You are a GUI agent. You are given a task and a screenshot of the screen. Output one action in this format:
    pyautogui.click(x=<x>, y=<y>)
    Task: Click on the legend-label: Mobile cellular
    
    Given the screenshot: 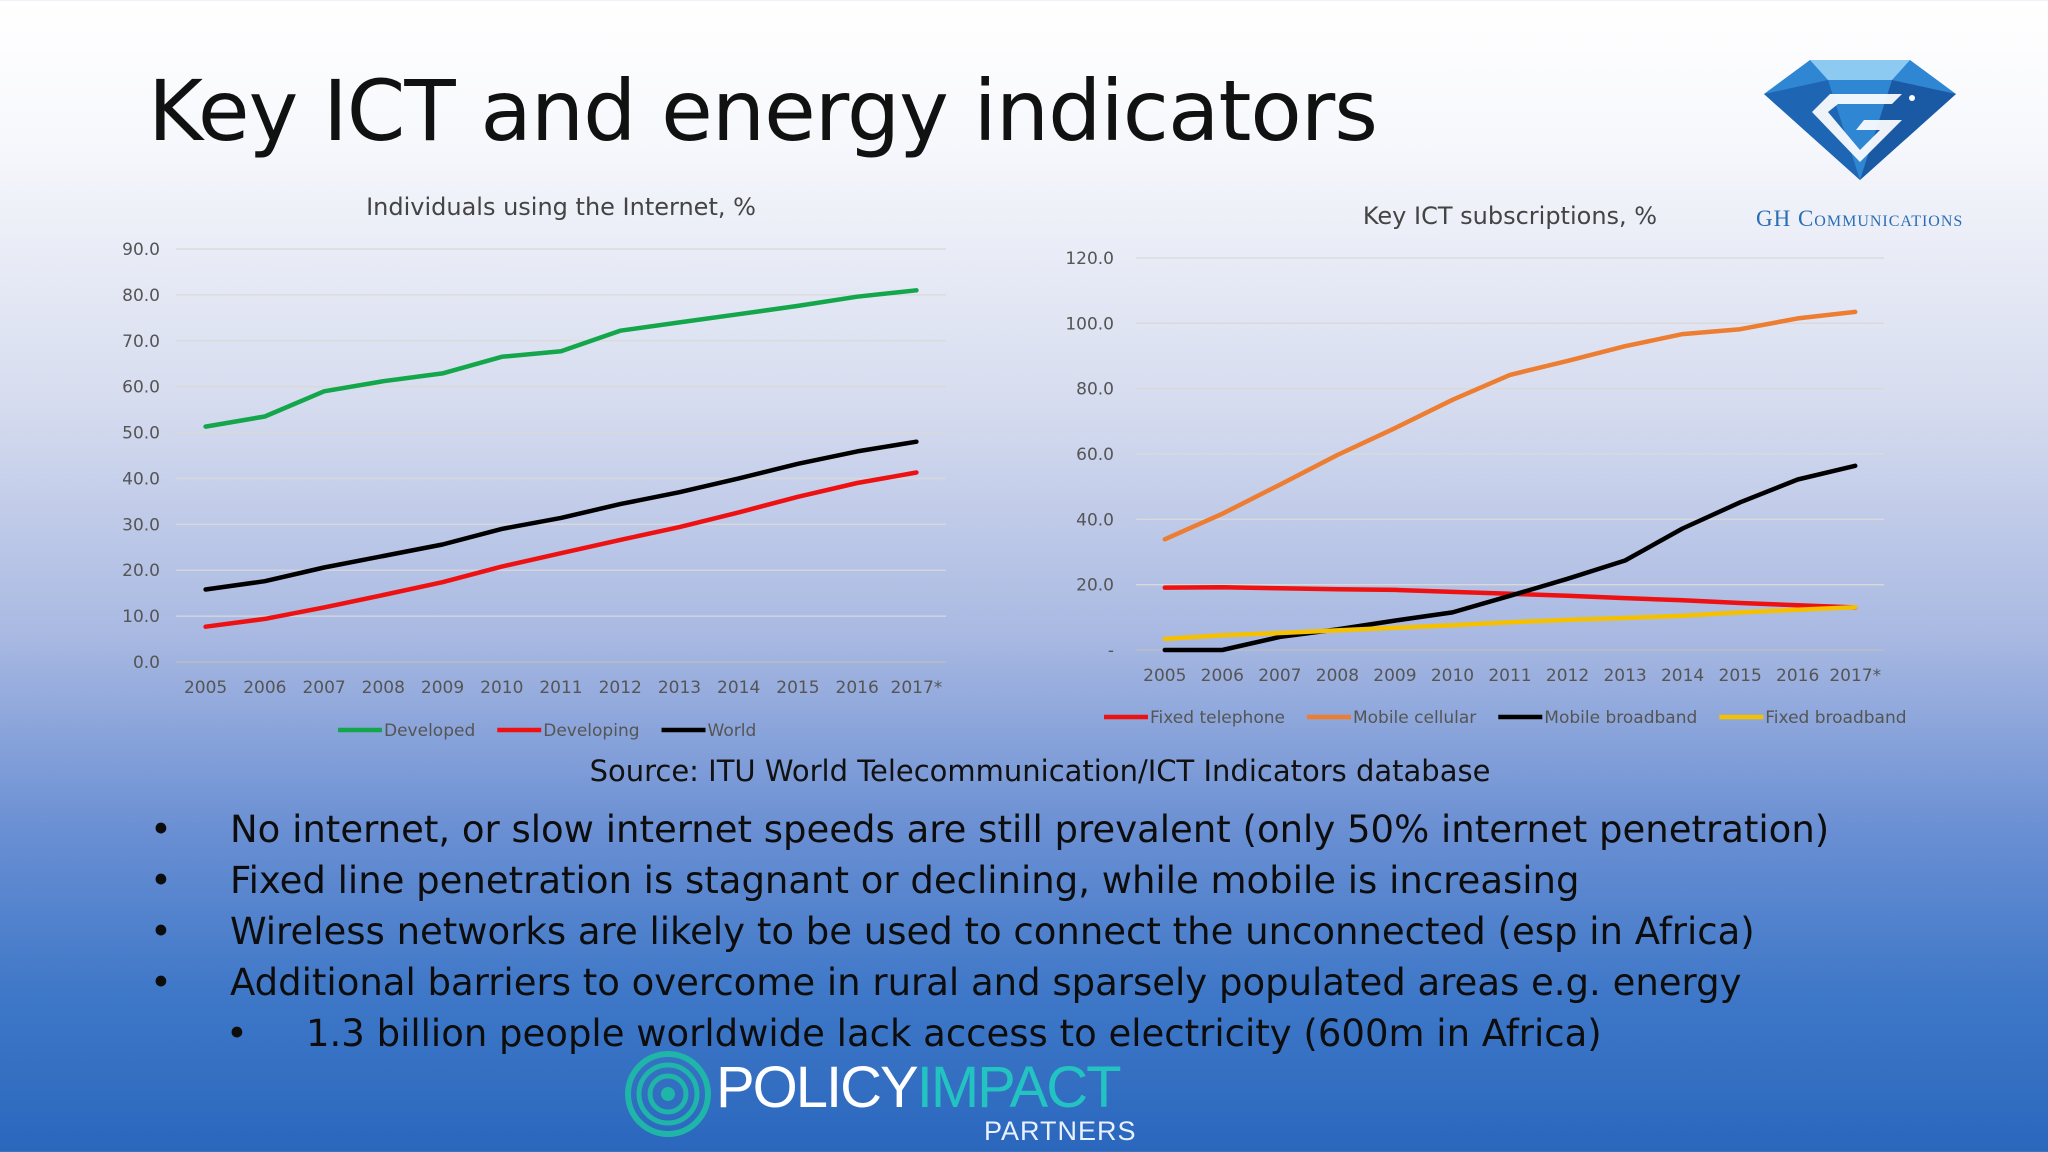 What is the action you would take?
    pyautogui.click(x=1414, y=718)
    